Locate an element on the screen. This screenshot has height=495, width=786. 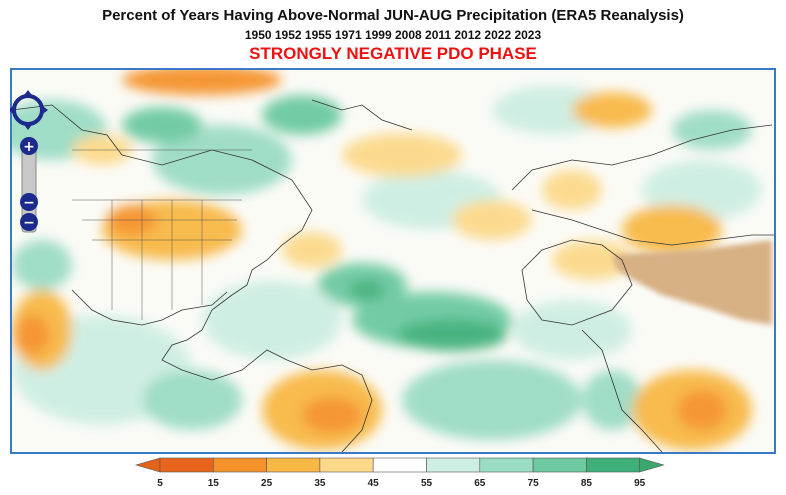
zoom-out-button-upper: − is located at coordinates (29, 202).